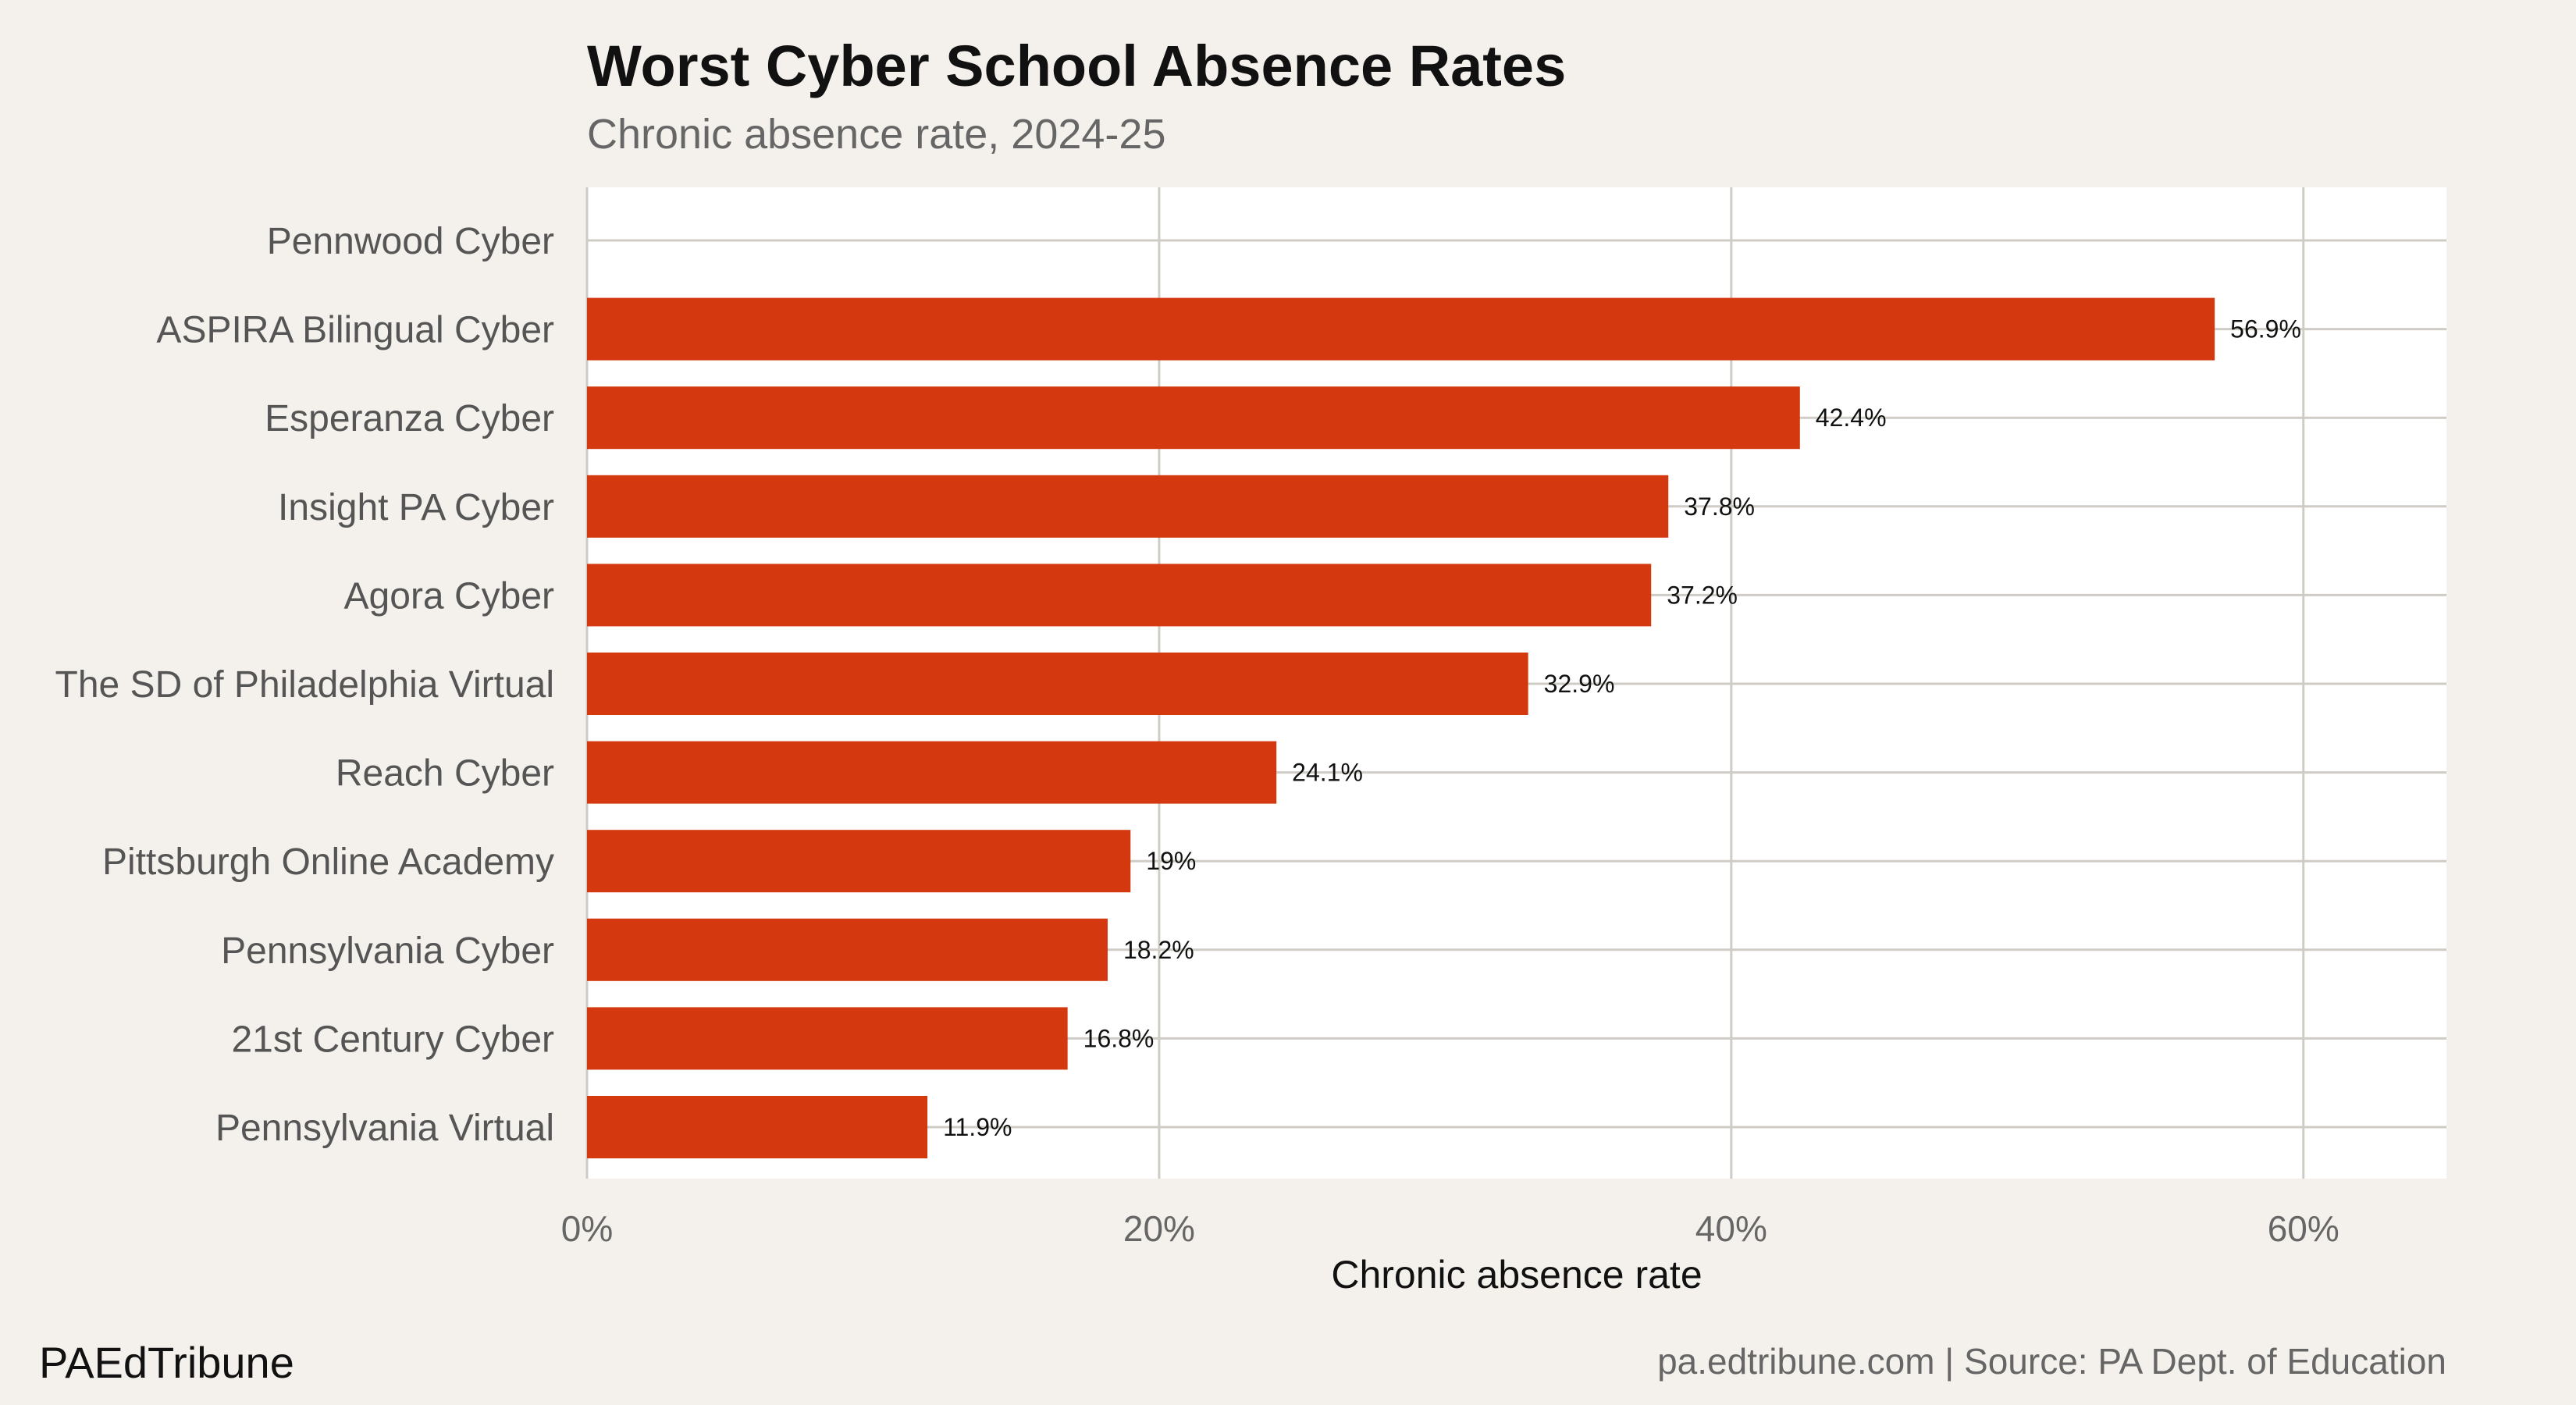 This screenshot has width=2576, height=1405. I want to click on category-label: Esperanza Cyber, so click(409, 418).